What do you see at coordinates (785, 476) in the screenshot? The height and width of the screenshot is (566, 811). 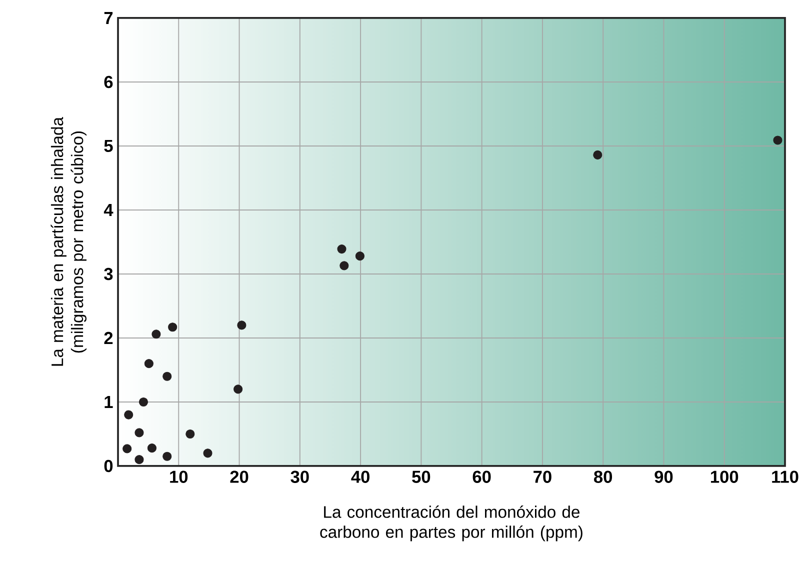 I see `x-tick-label: 110` at bounding box center [785, 476].